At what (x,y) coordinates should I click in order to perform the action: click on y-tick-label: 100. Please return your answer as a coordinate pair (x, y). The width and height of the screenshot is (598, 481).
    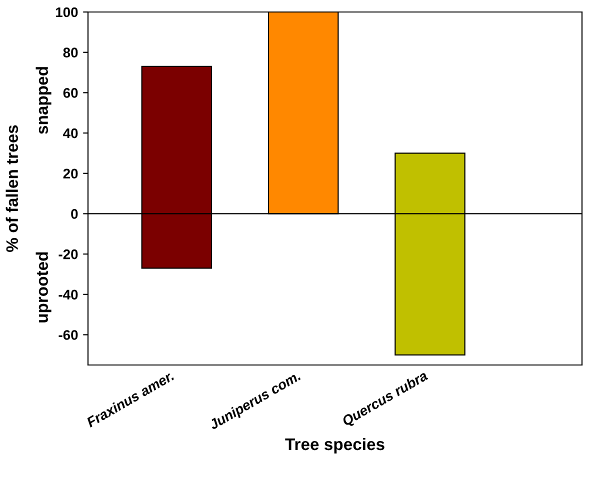
    Looking at the image, I should click on (67, 12).